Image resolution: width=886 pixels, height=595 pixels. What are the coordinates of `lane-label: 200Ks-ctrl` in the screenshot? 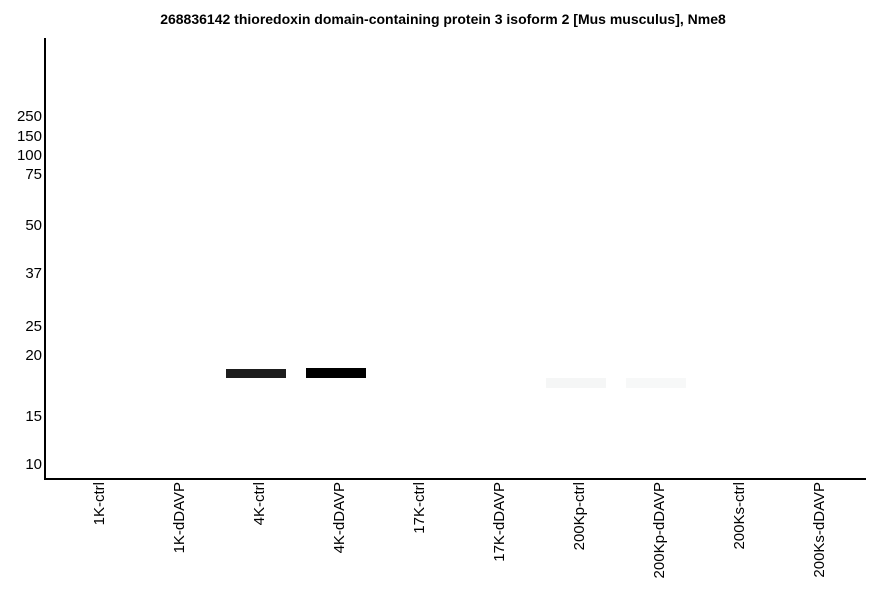 It's located at (739, 516).